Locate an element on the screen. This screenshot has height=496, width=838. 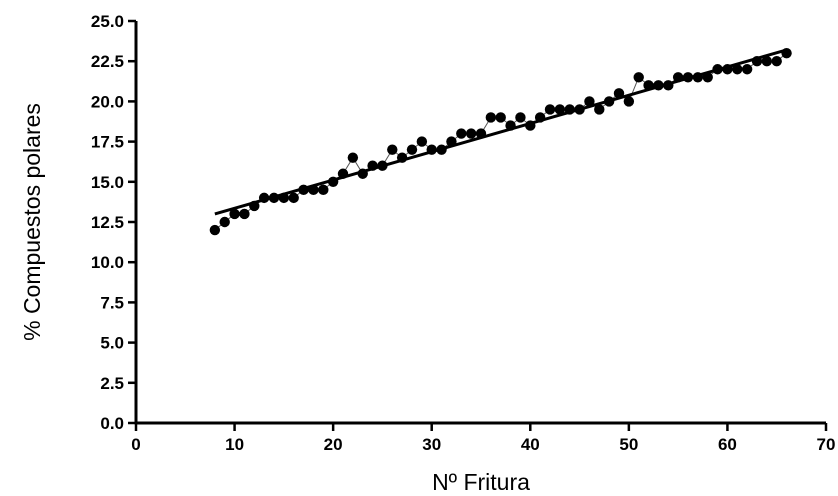
x-tick-label: 30 is located at coordinates (431, 444).